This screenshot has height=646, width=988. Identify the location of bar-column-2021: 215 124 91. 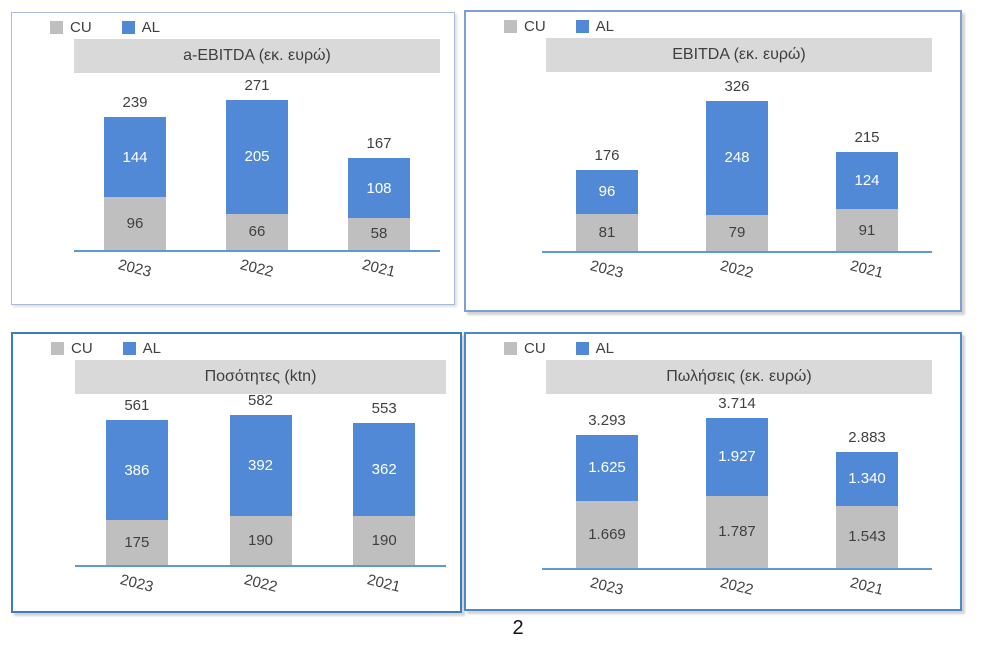
(867, 161).